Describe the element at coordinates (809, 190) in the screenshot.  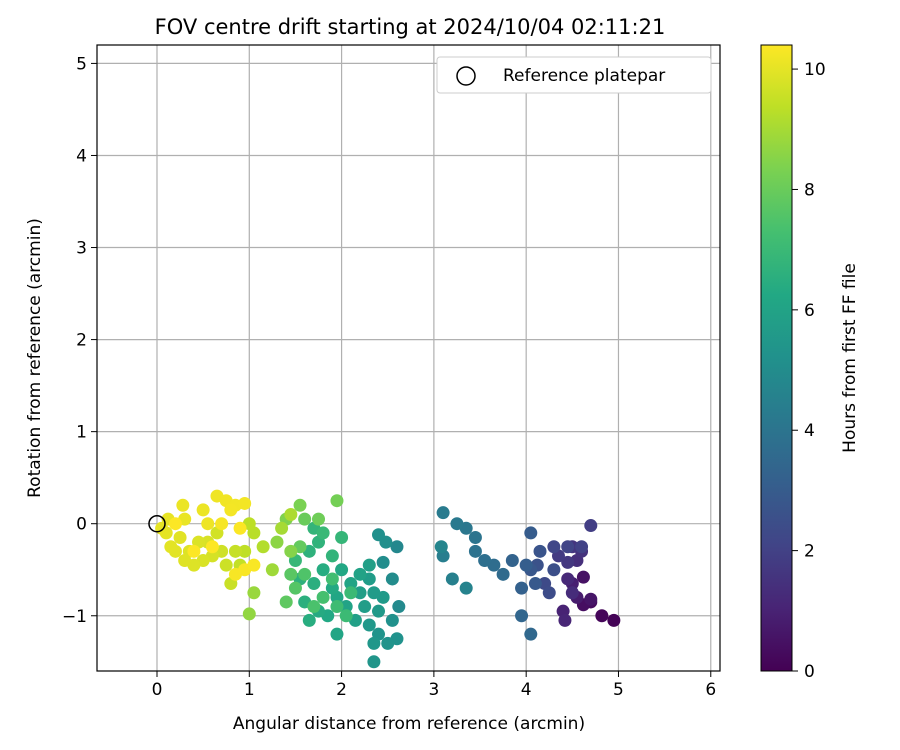
I see `colorbar-tick-label: 8` at that location.